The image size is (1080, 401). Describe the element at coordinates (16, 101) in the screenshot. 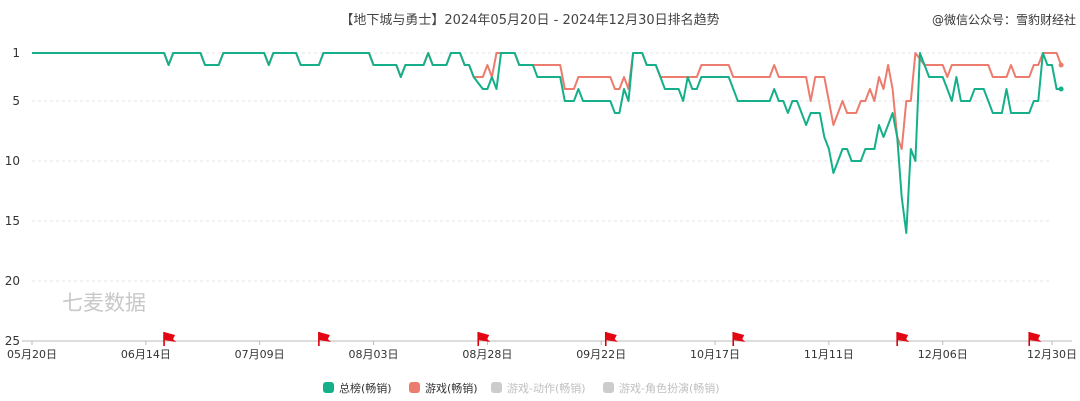

I see `y-tick-label: 5` at that location.